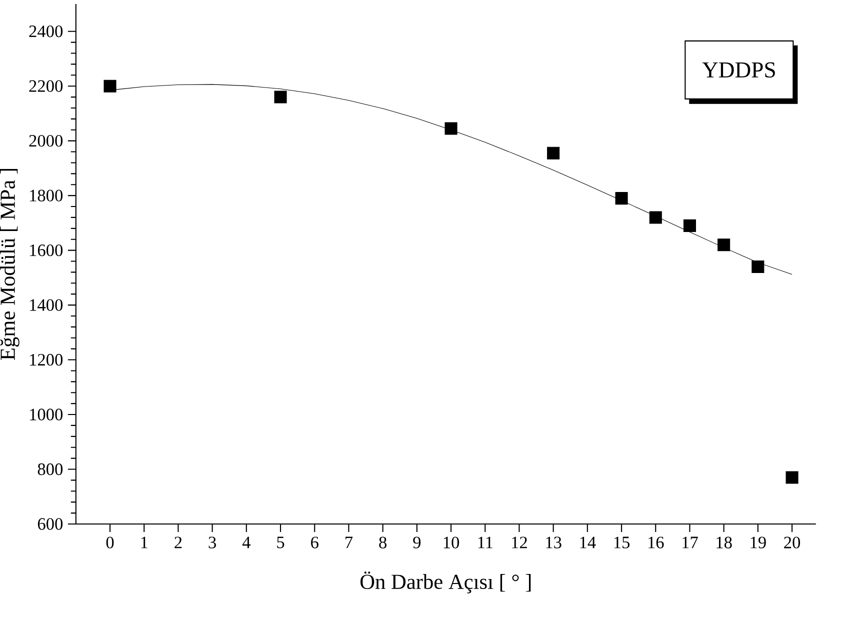  Describe the element at coordinates (46, 86) in the screenshot. I see `y-tick-label: 2200` at that location.